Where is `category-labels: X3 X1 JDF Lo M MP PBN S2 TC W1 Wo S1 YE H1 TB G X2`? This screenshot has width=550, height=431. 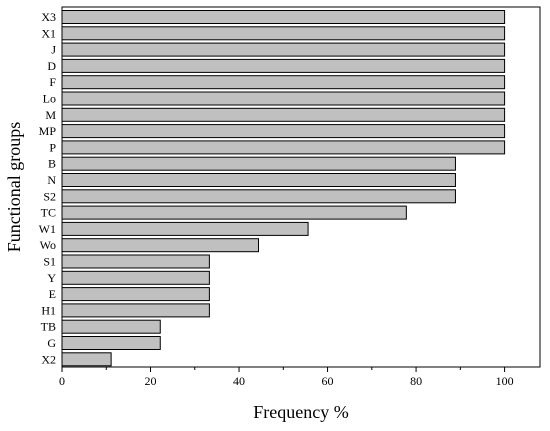
category-labels: X3 X1 JDF Lo M MP PBN S2 TC W1 Wo S1 YE H1 TB G X2 is located at coordinates (48, 188).